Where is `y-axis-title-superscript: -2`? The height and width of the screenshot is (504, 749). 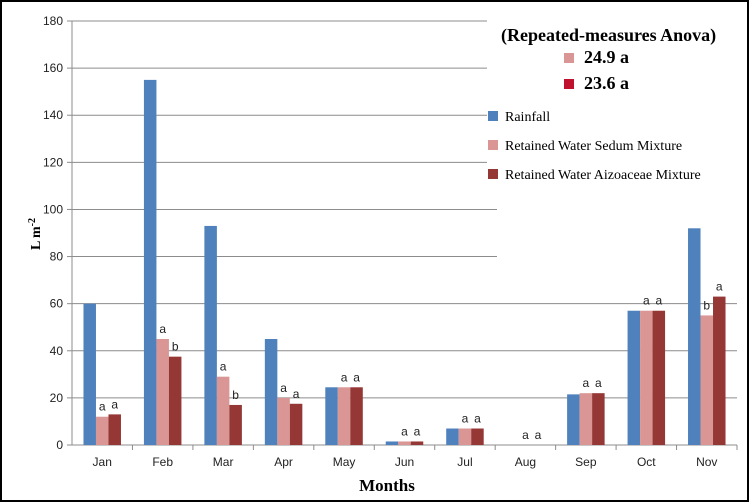 y-axis-title-superscript: -2 is located at coordinates (32, 222).